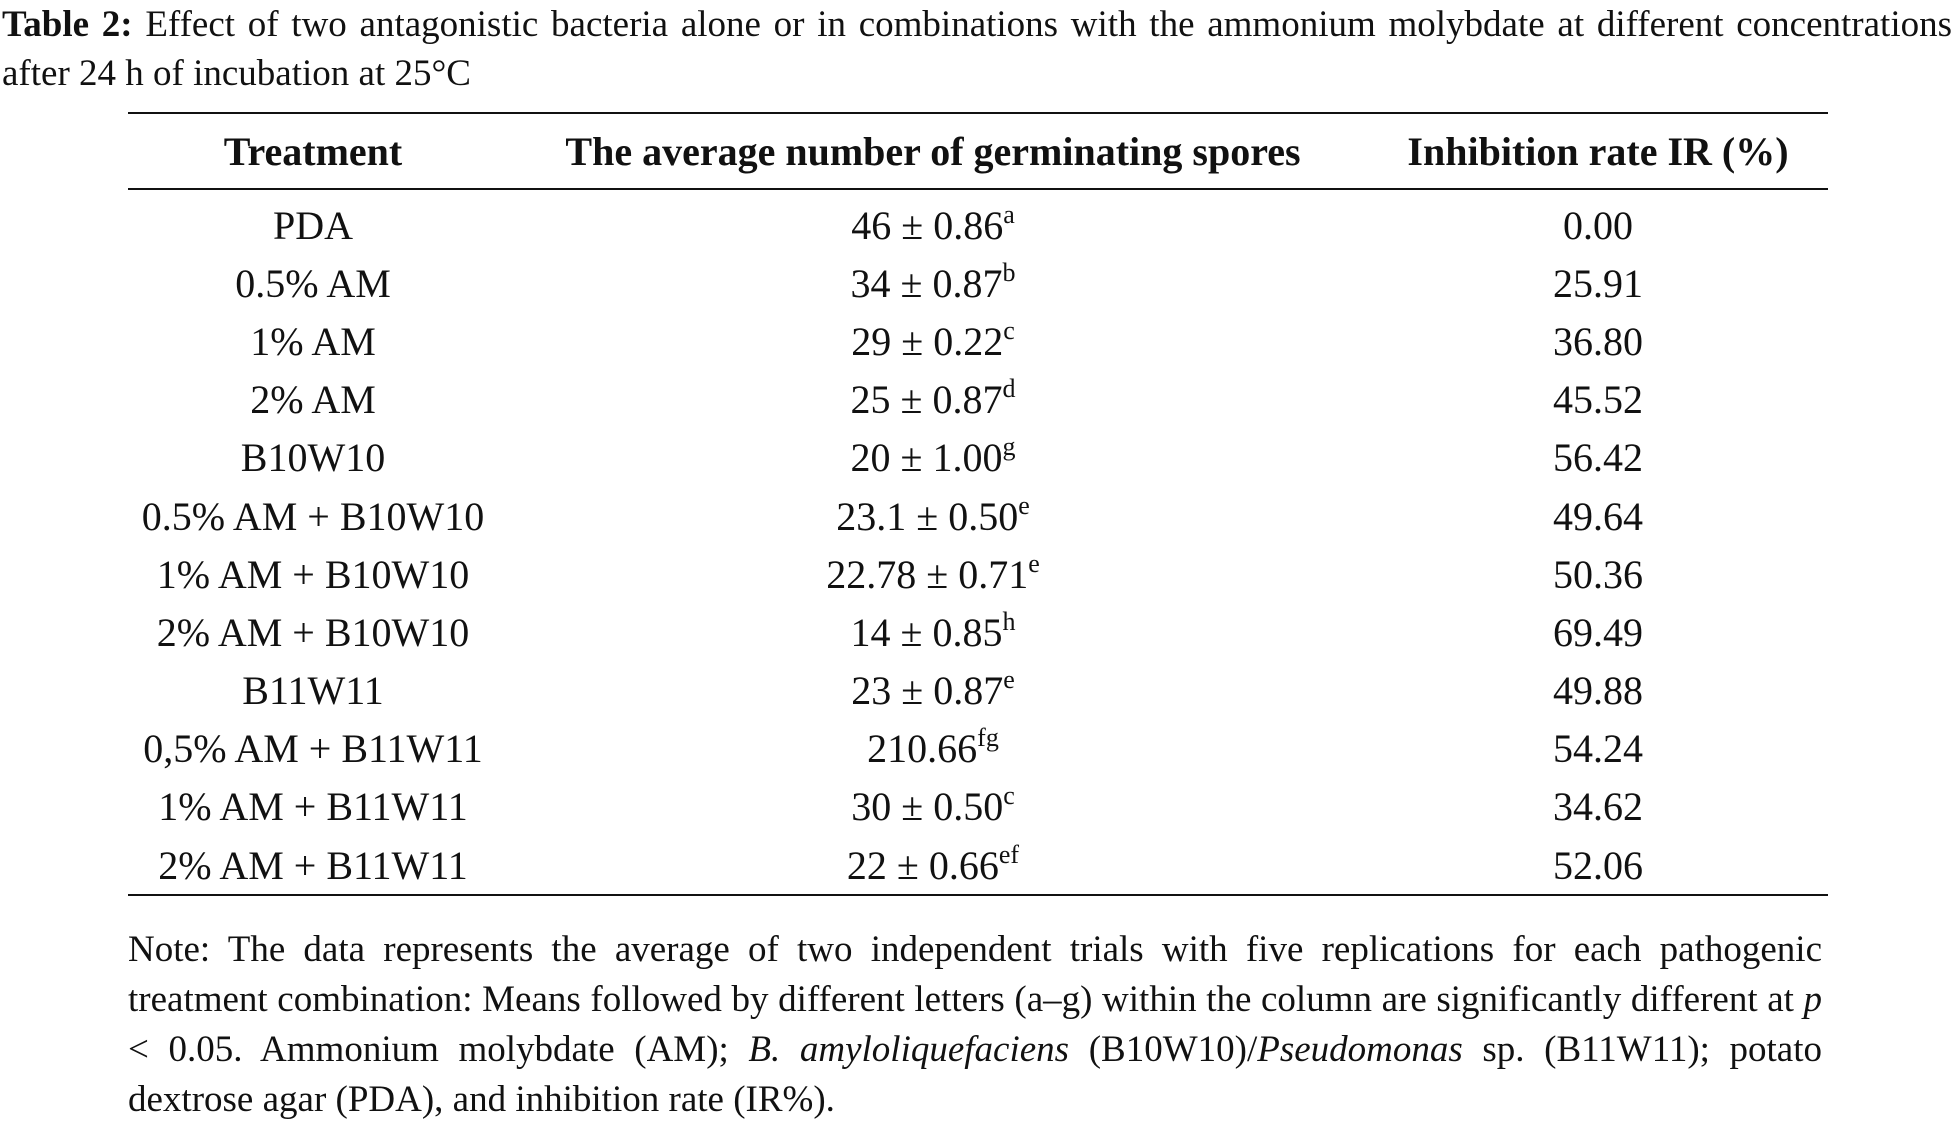  Describe the element at coordinates (1598, 341) in the screenshot. I see `cell-inhibition-rate: 36.80` at that location.